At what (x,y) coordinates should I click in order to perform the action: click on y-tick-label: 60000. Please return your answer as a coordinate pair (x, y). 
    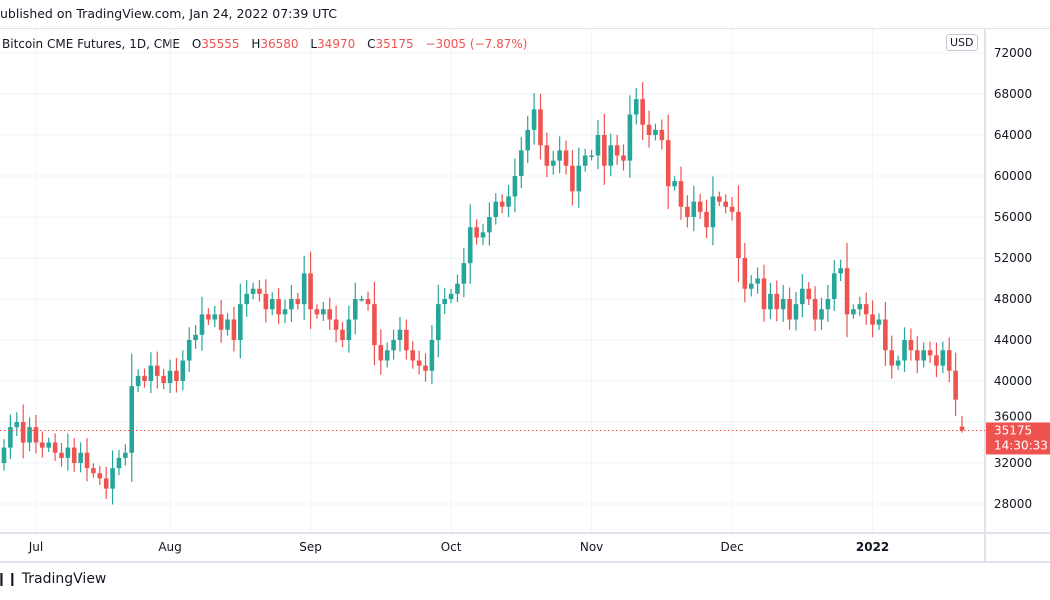
    Looking at the image, I should click on (1013, 176).